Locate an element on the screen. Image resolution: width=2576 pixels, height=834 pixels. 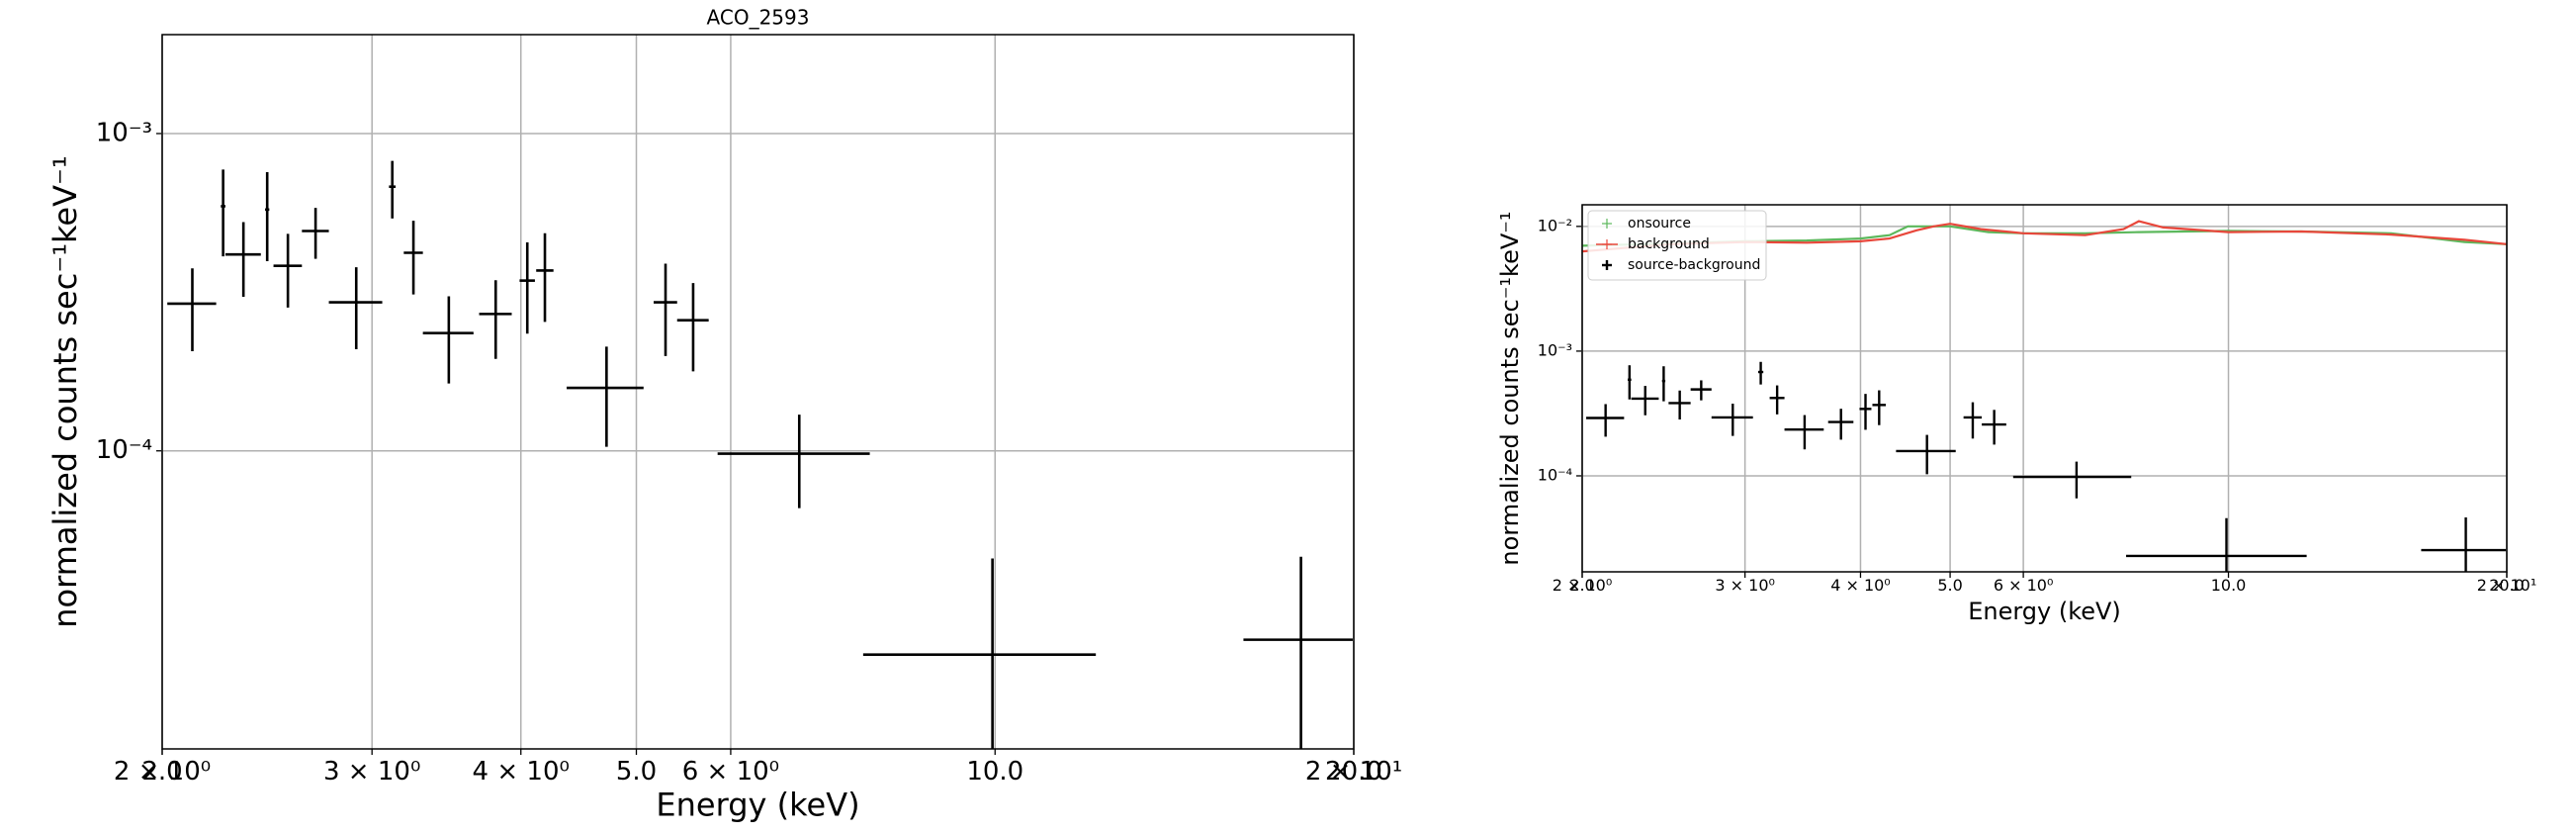
legend-box is located at coordinates (1677, 245).